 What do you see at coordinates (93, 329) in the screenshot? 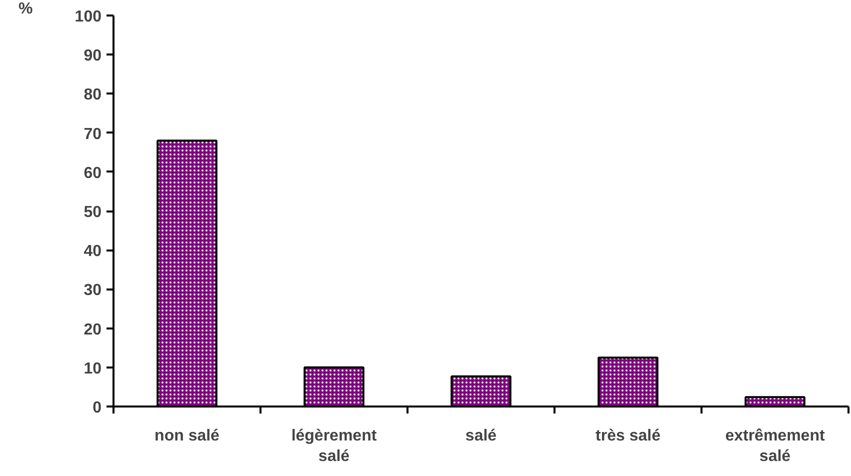
I see `y-tick-label: 20` at bounding box center [93, 329].